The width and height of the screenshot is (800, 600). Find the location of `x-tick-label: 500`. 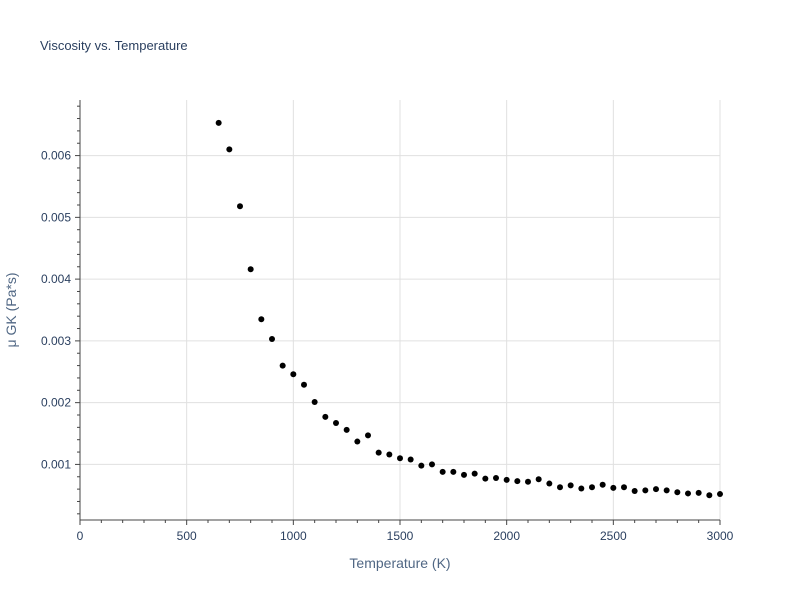

x-tick-label: 500 is located at coordinates (187, 536).